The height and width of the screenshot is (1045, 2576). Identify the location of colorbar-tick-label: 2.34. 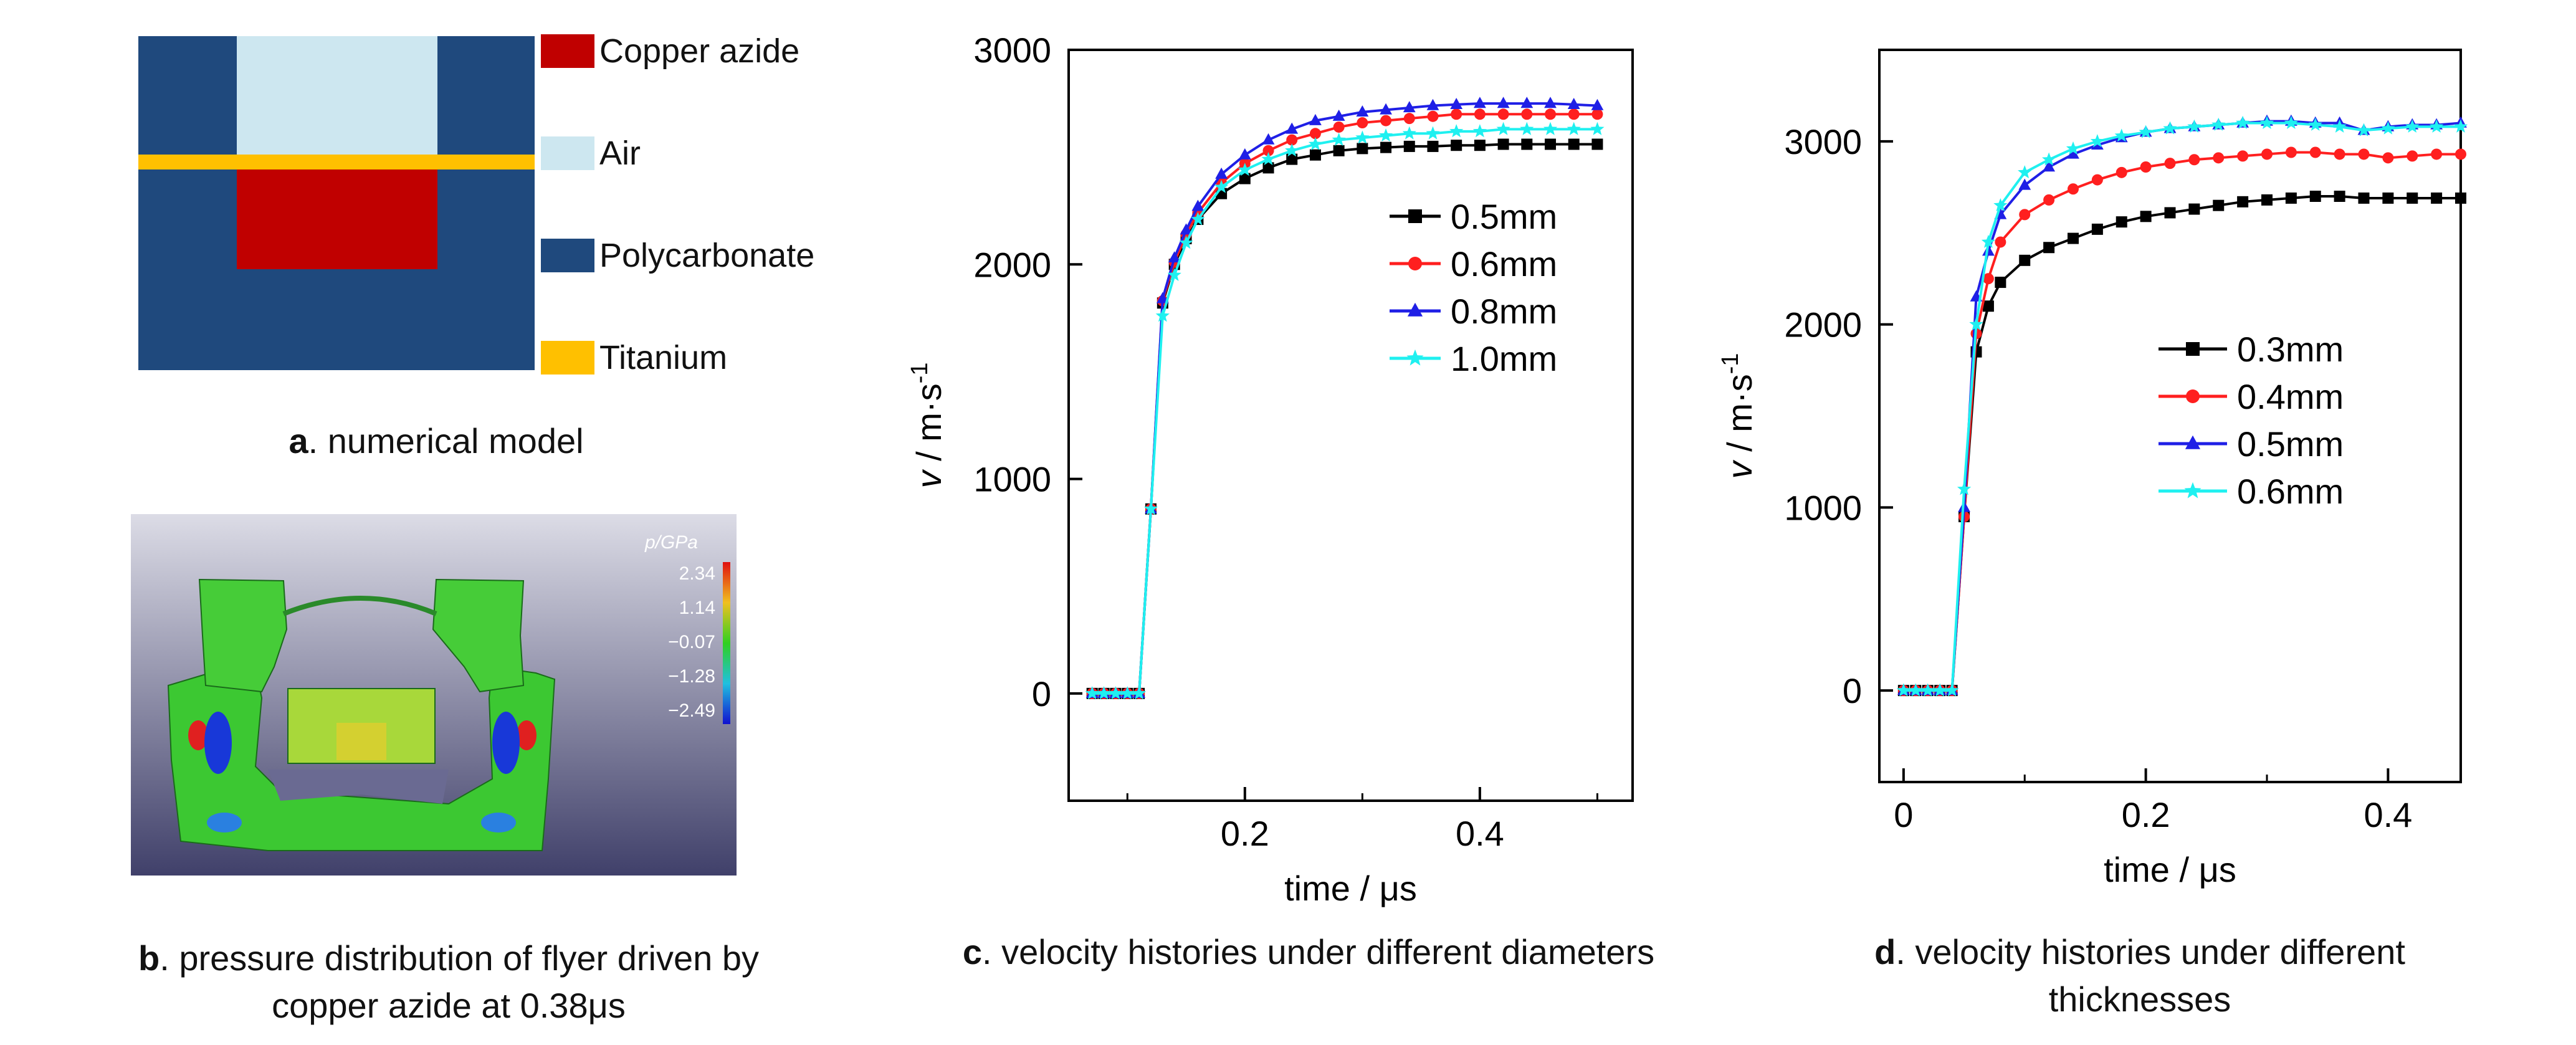
(697, 574).